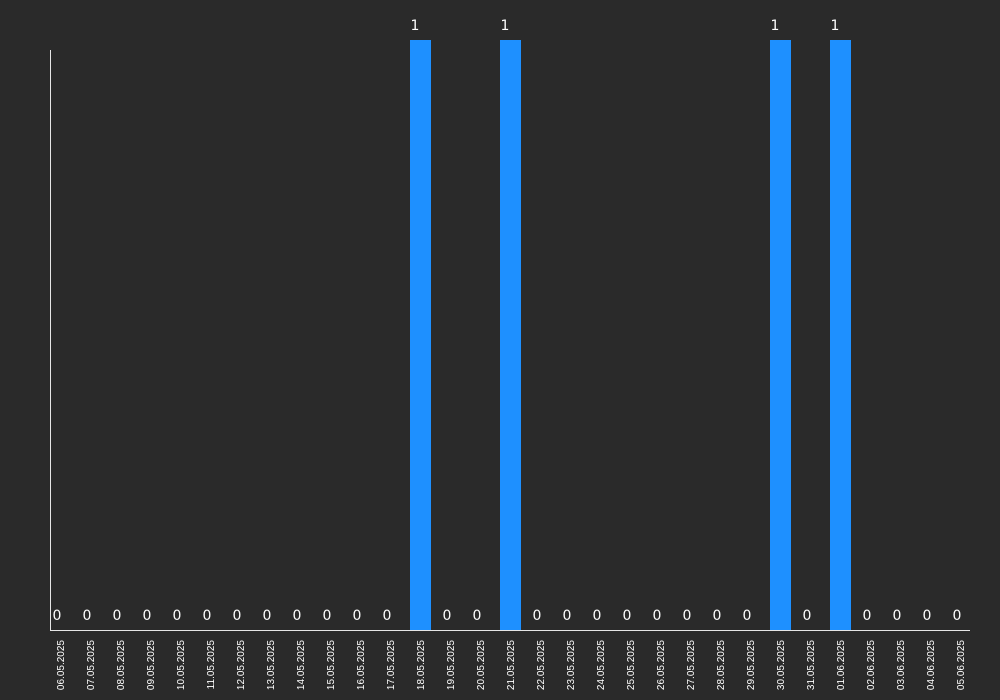 This screenshot has width=1000, height=700. Describe the element at coordinates (867, 616) in the screenshot. I see `value-label-02.06.2025: 0` at that location.